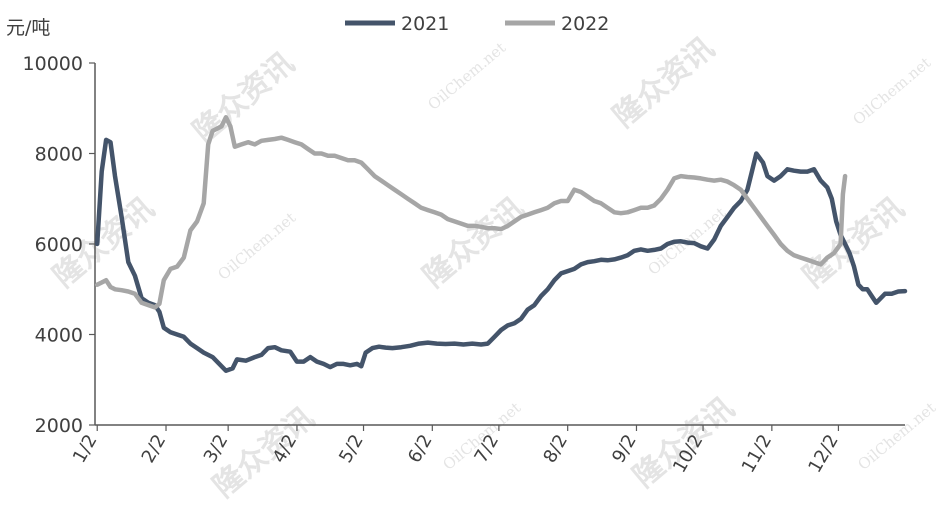  Describe the element at coordinates (757, 454) in the screenshot. I see `x-tick-label: 11/2` at that location.